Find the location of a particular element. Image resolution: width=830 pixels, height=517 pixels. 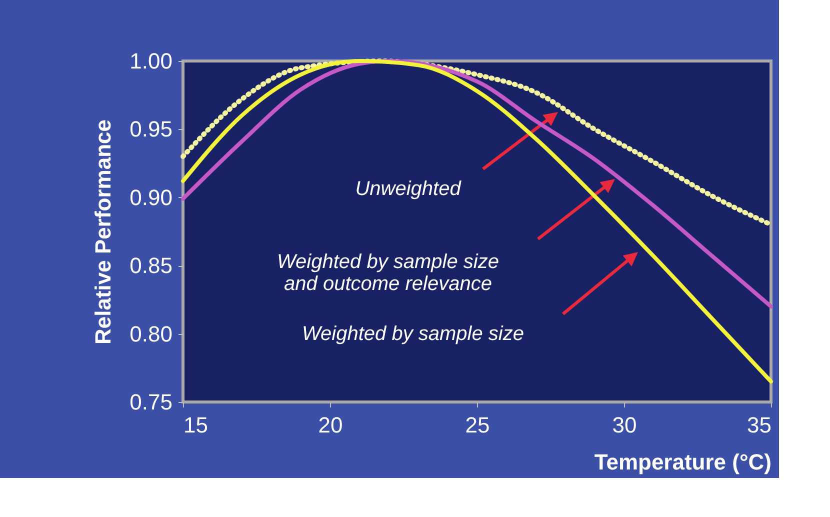

x-axis-title: Temperature (°C) is located at coordinates (683, 462).